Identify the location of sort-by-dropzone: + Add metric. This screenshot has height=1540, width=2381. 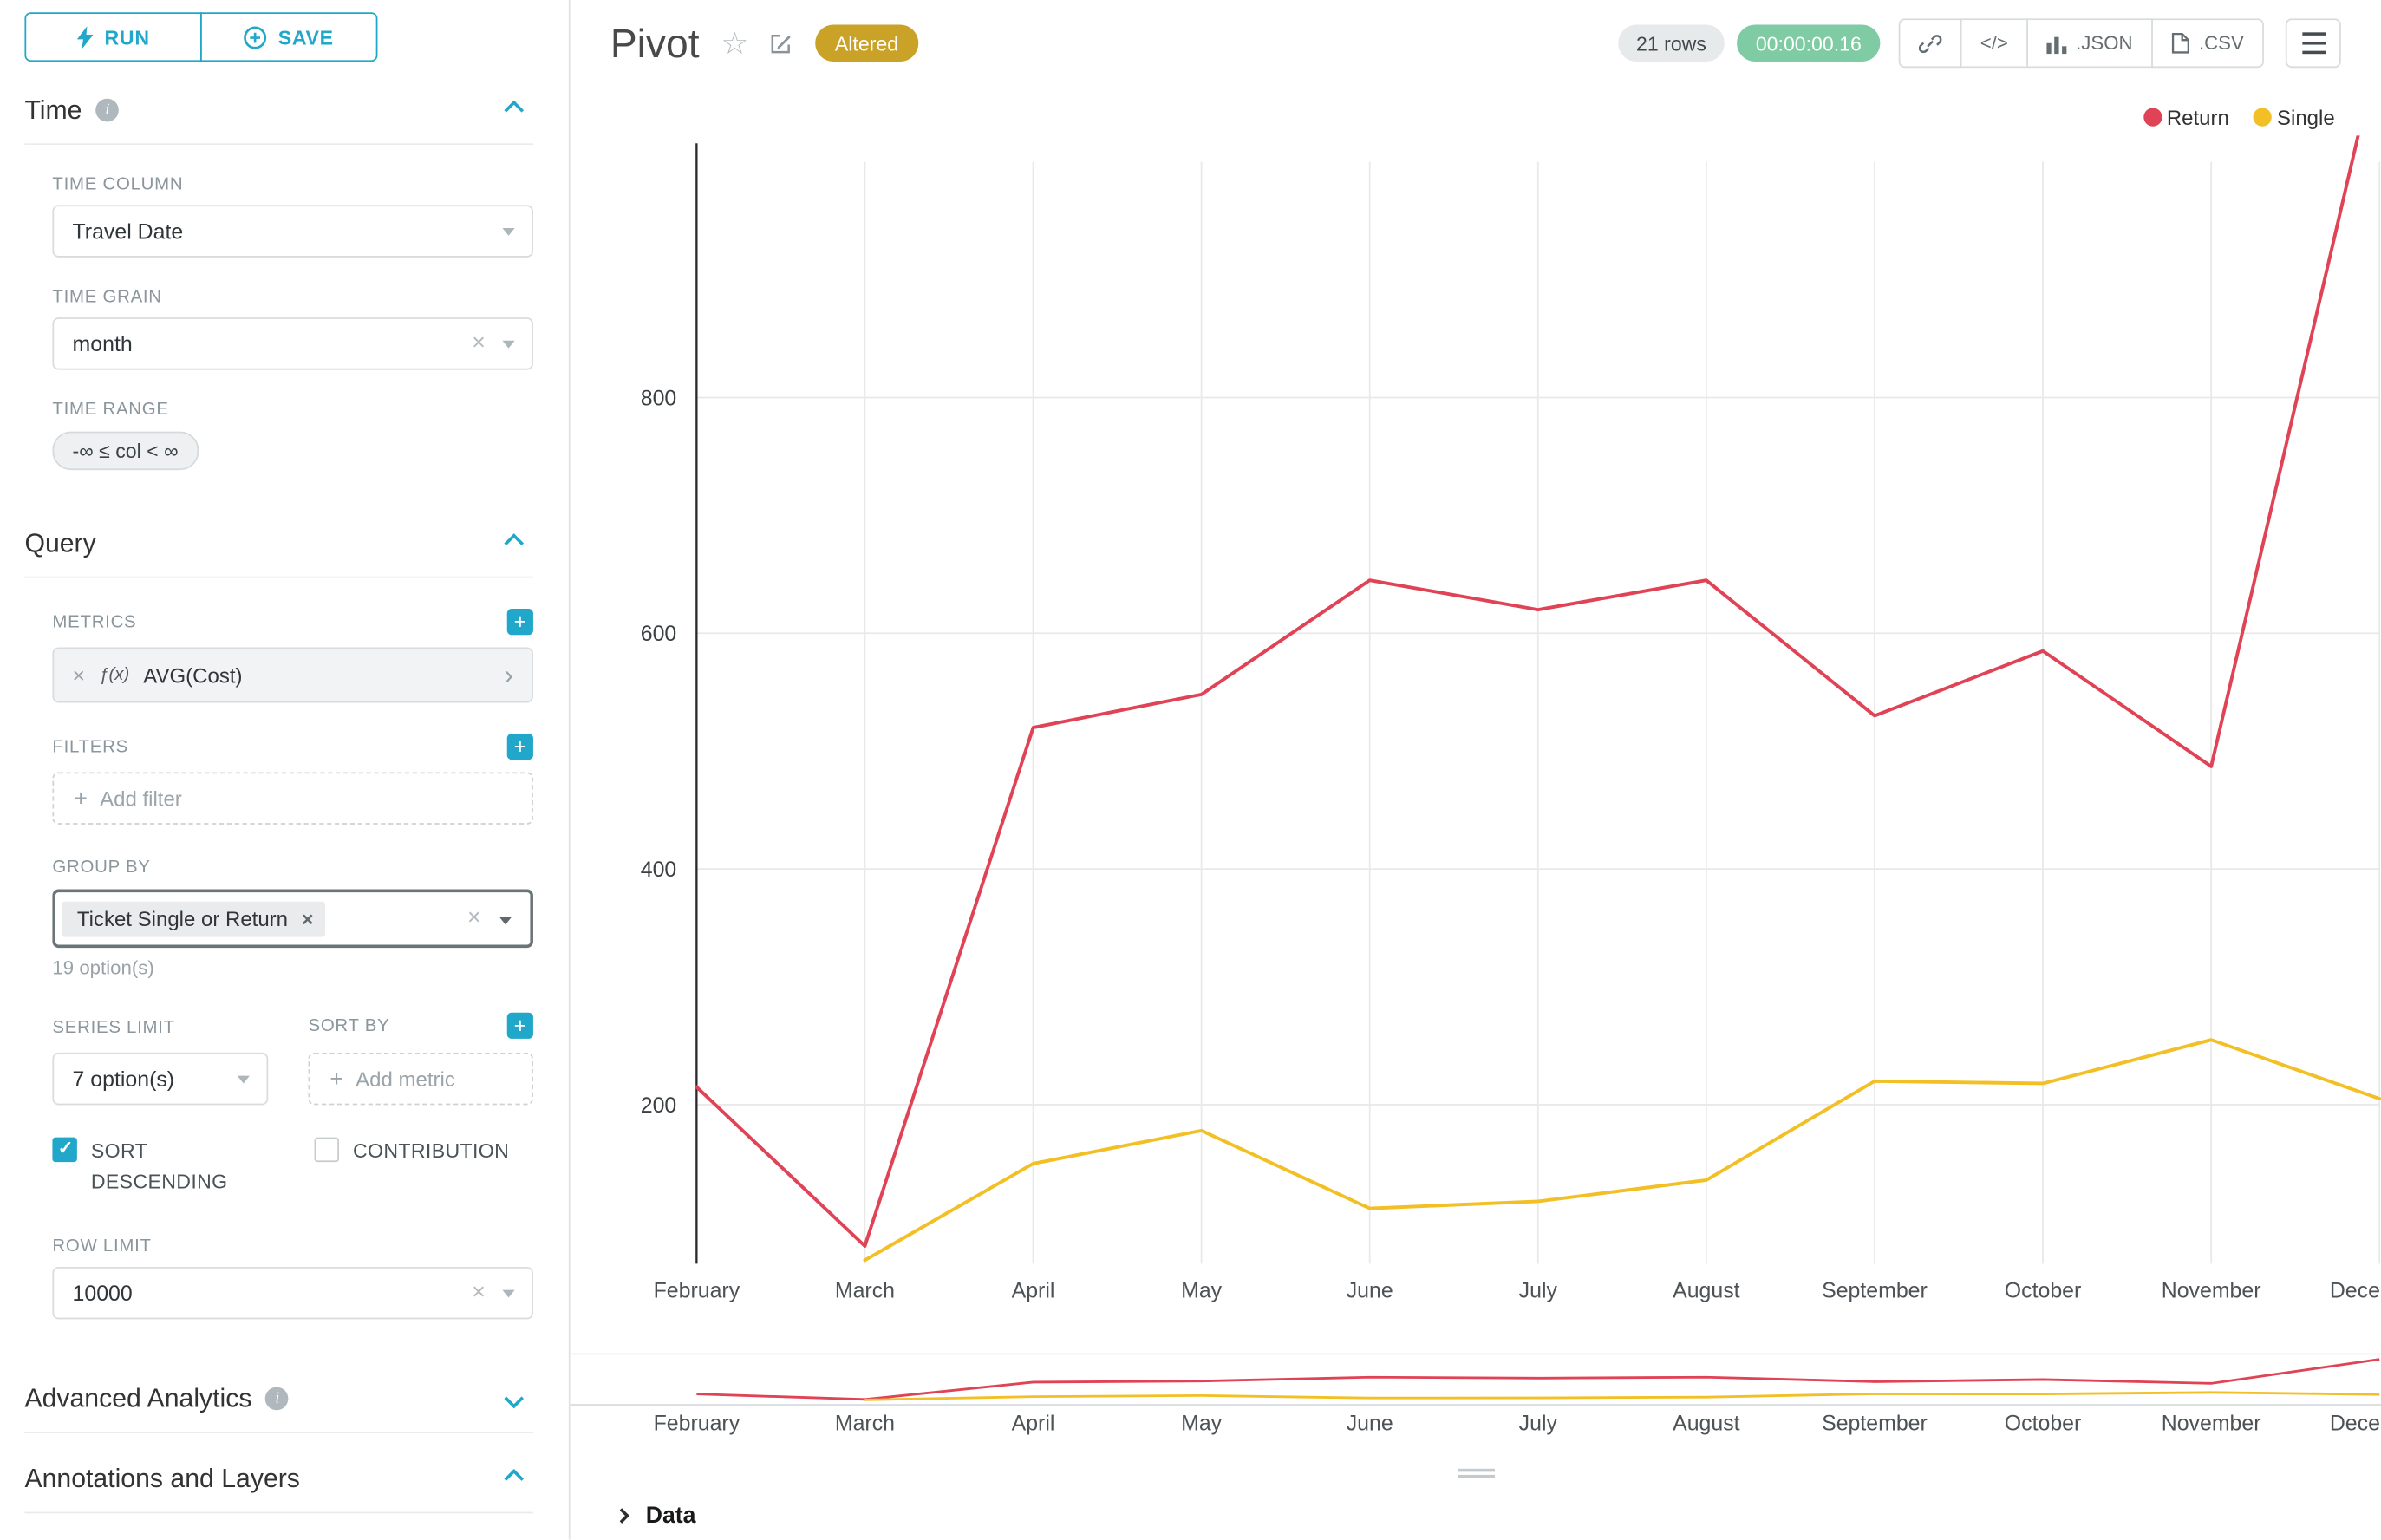
(421, 1079).